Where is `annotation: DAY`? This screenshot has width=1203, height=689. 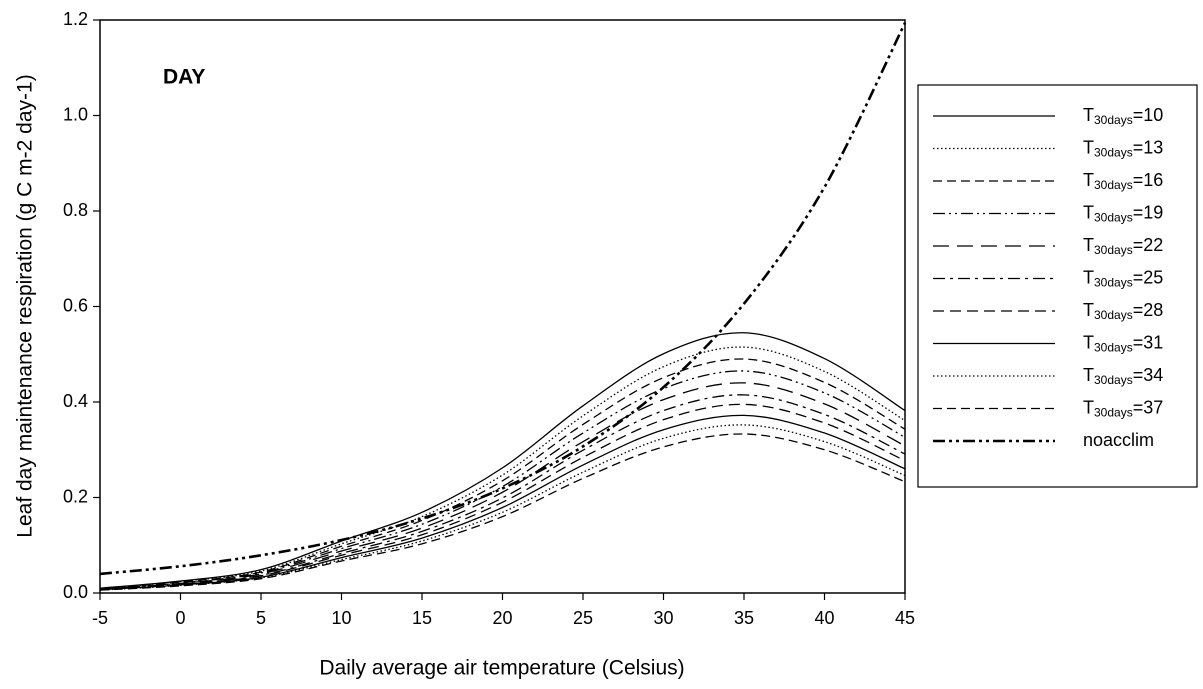
annotation: DAY is located at coordinates (184, 77).